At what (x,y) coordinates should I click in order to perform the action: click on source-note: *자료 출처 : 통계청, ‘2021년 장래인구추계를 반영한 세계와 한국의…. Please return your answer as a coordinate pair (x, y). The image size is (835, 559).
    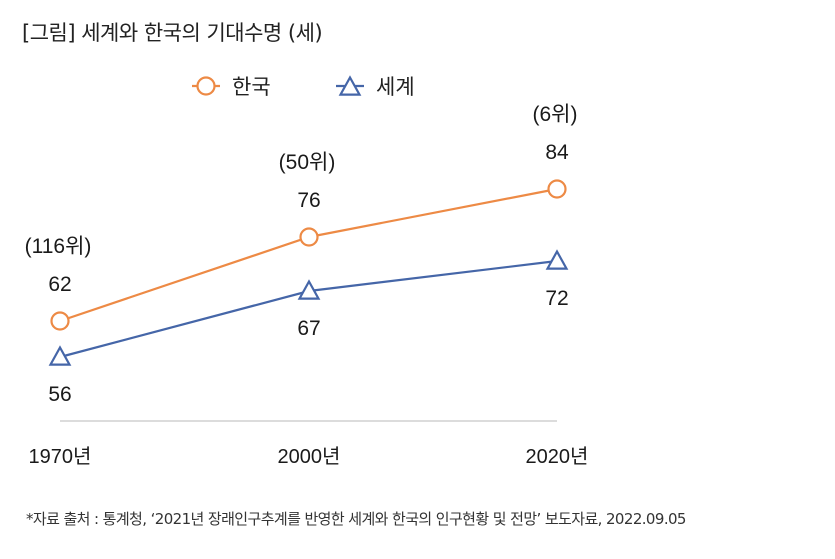
    Looking at the image, I should click on (356, 519).